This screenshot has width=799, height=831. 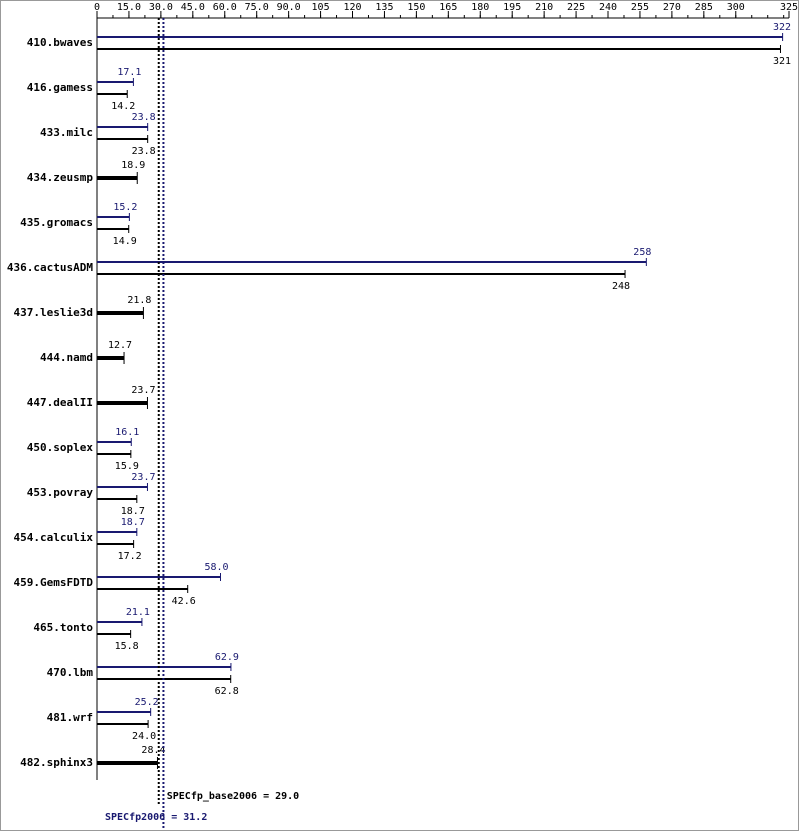 What do you see at coordinates (216, 567) in the screenshot?
I see `value-label: 58.0` at bounding box center [216, 567].